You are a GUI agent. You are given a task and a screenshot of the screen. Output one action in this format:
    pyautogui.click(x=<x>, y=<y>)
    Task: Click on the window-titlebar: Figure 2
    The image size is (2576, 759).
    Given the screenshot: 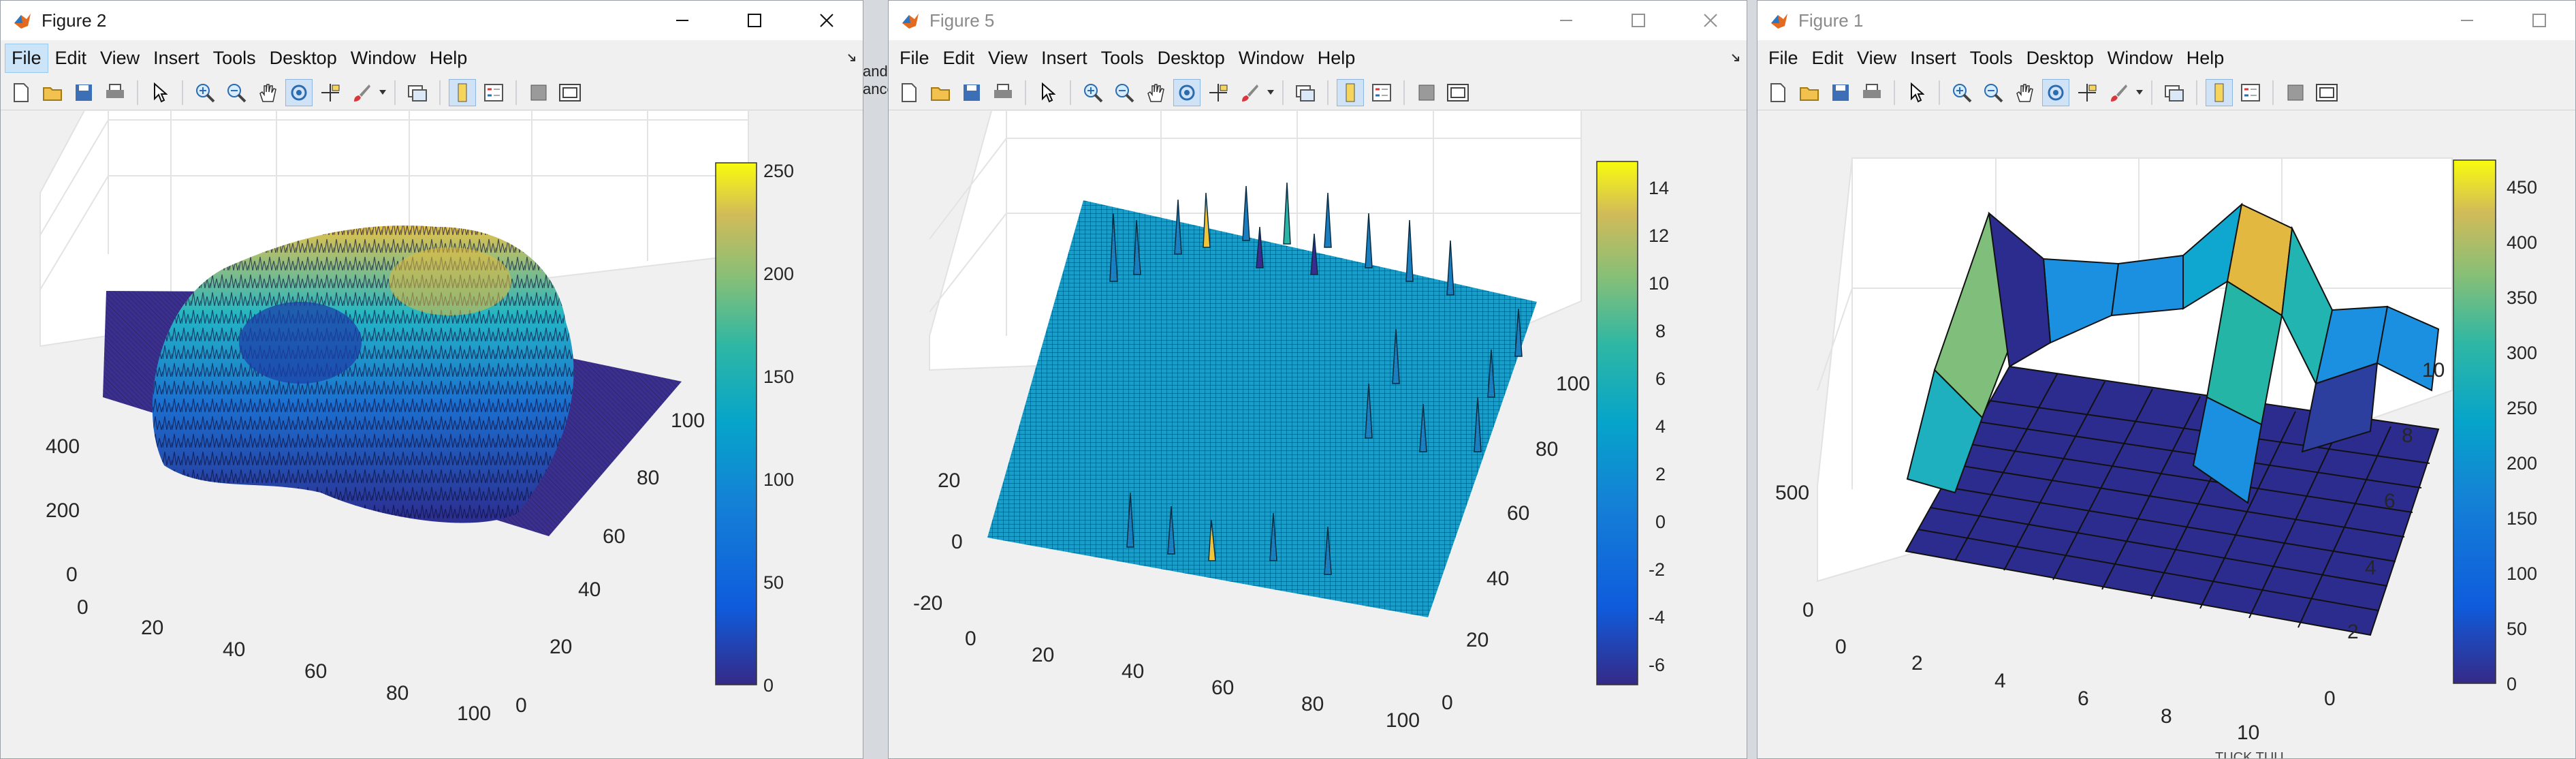 What is the action you would take?
    pyautogui.click(x=432, y=20)
    